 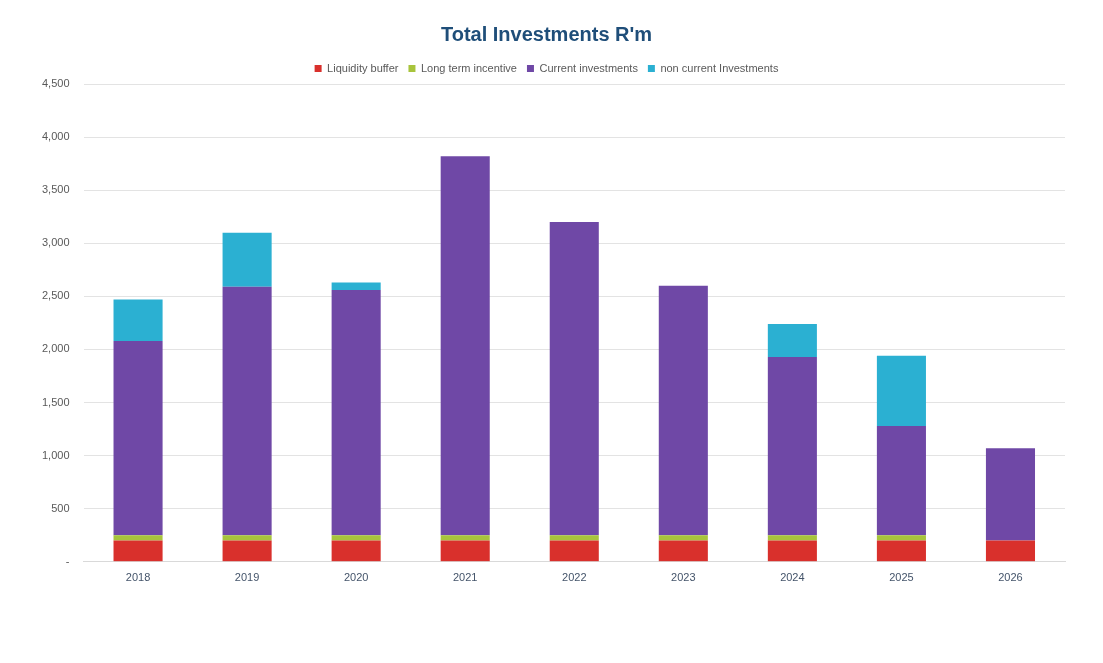 What do you see at coordinates (60, 507) in the screenshot?
I see `y-tick-label: 500` at bounding box center [60, 507].